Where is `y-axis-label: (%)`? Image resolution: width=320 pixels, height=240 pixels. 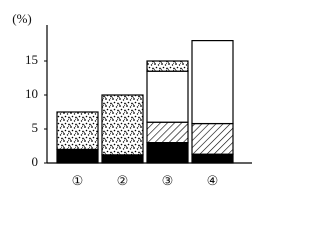
y-axis-label: (%) is located at coordinates (22, 18).